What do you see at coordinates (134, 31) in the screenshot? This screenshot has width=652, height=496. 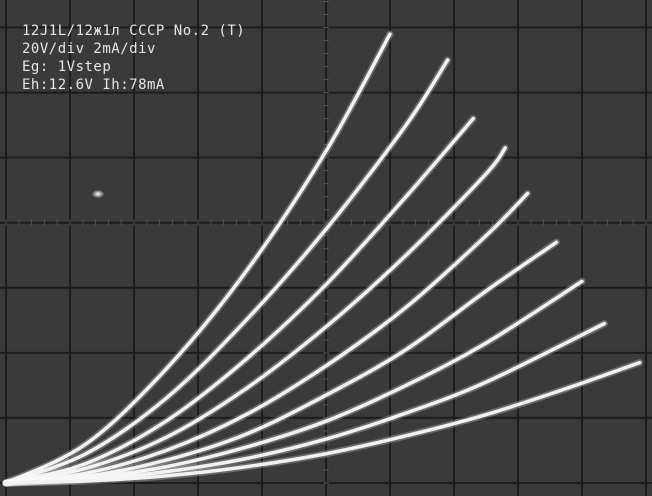 I see `readout-tube: 12J1L/12ж1л CCCP No.2 (T)` at bounding box center [134, 31].